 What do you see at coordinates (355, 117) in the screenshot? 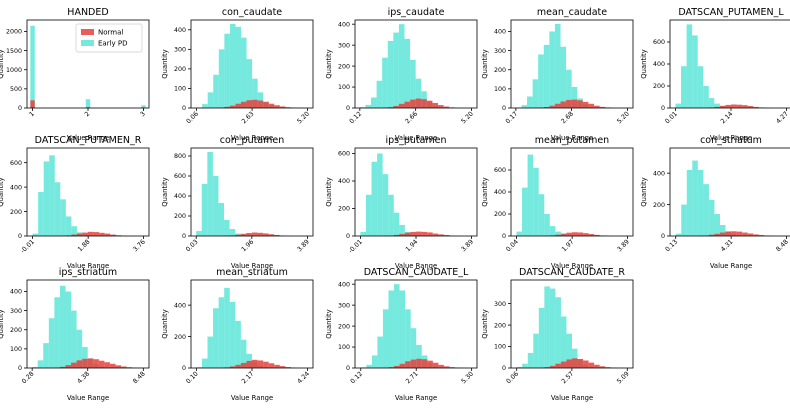
I see `x-tick-label: 0.12` at bounding box center [355, 117].